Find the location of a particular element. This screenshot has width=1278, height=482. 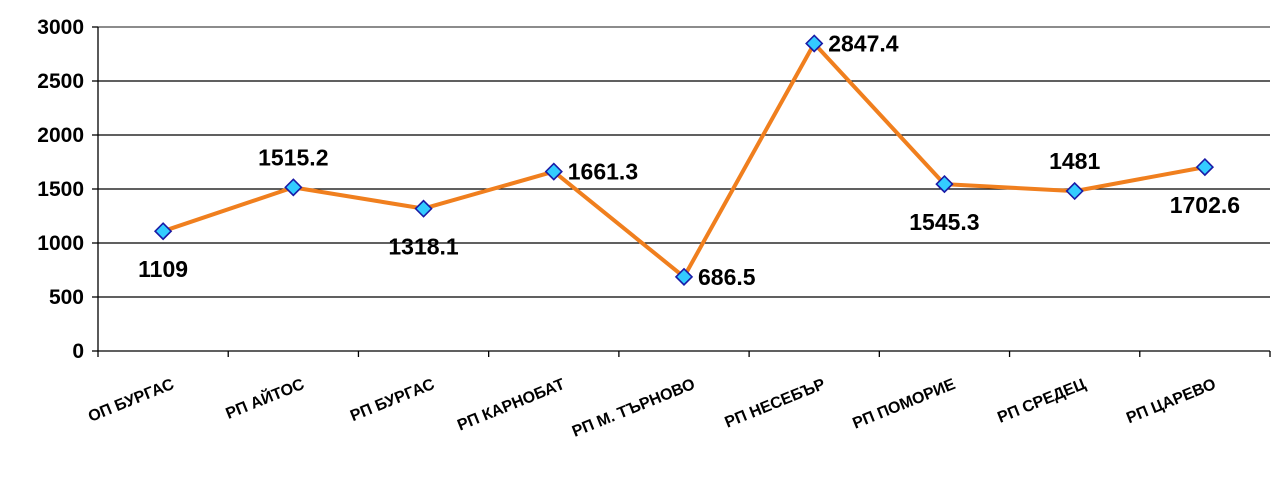

x-tick-label: РП НЕСЕБЪР is located at coordinates (775, 404).